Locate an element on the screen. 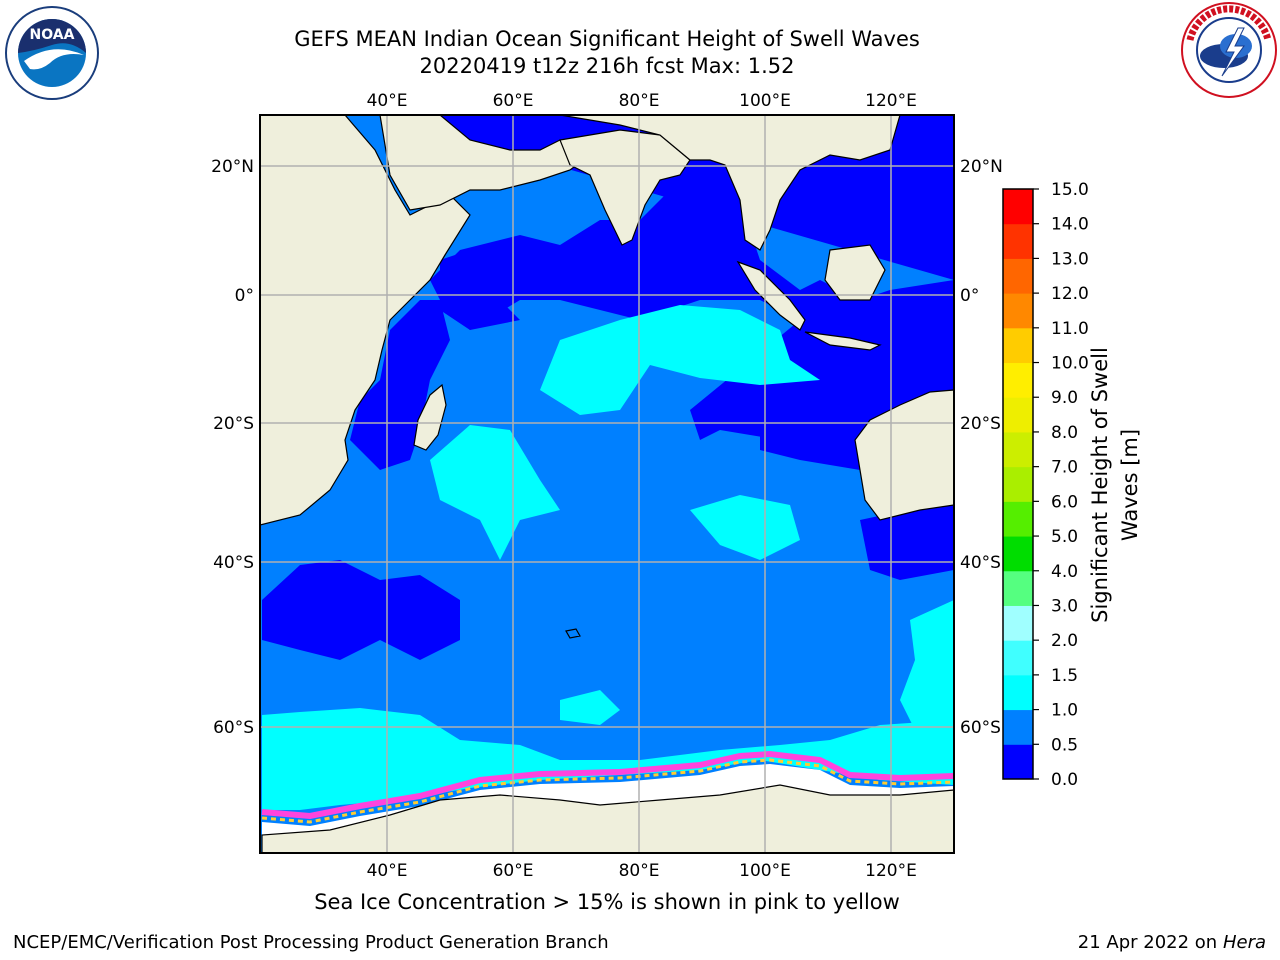 The height and width of the screenshot is (960, 1280). lon-label-top: 100°E is located at coordinates (765, 101).